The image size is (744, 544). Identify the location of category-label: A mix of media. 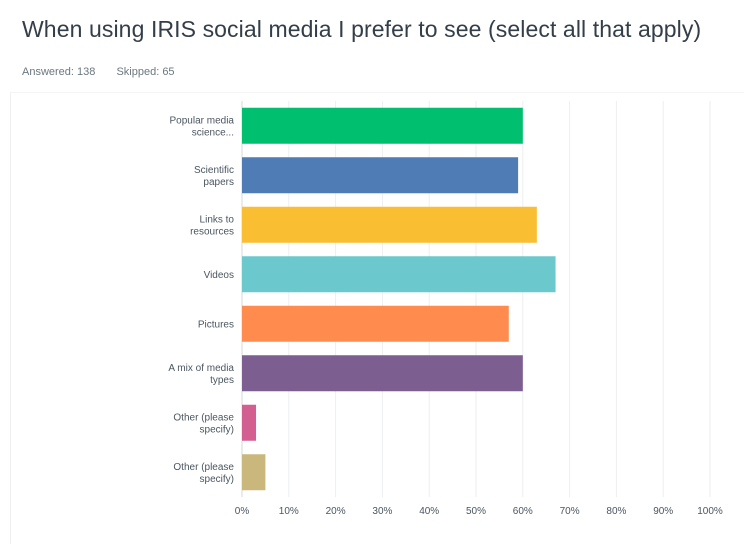
(201, 368).